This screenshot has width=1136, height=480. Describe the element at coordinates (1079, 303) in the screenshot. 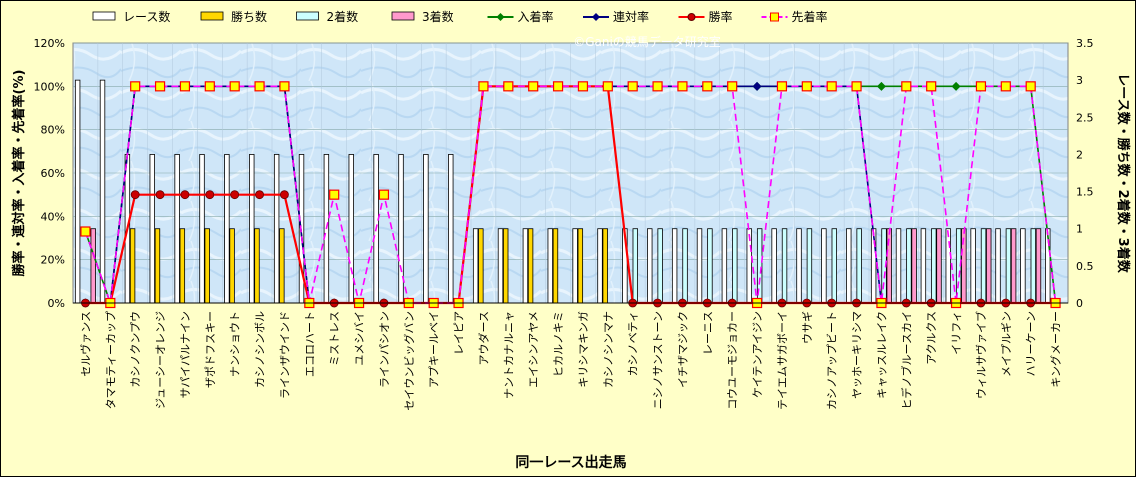

I see `y-tick-label-right: 0` at that location.